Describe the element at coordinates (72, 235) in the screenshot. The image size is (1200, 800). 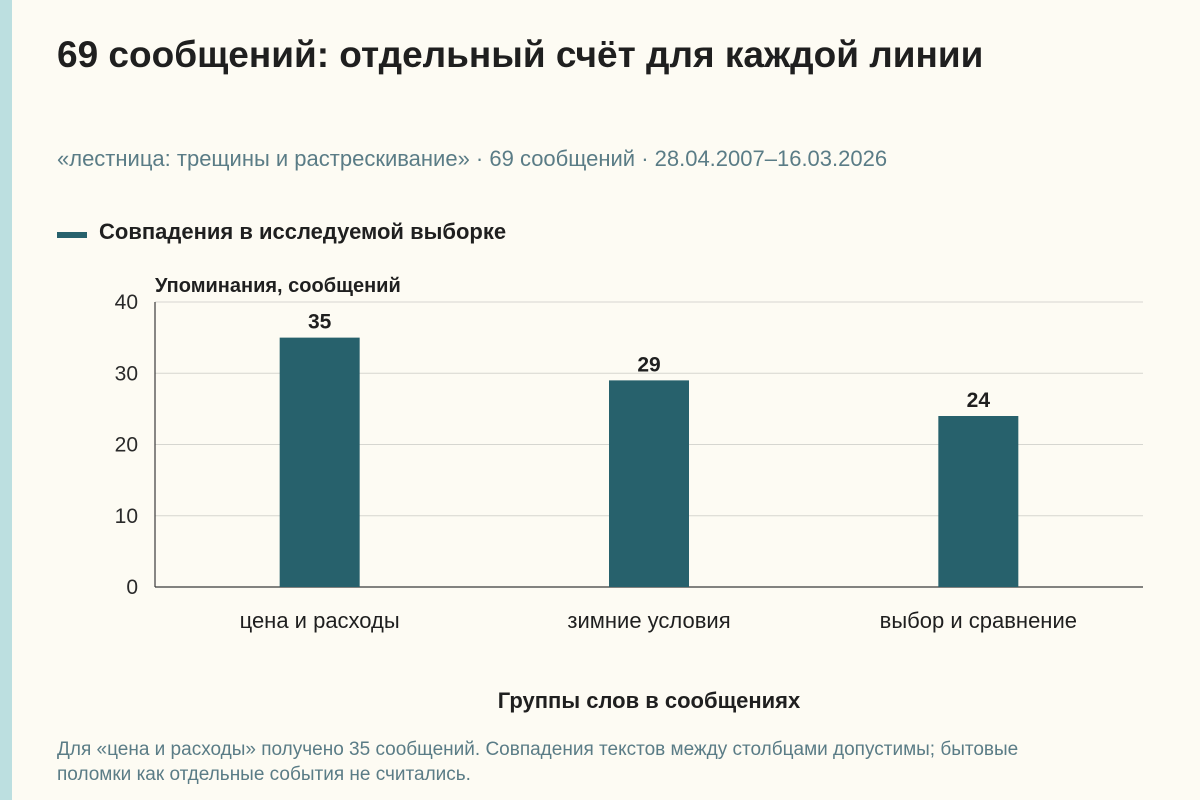
I see `legend-swatch` at that location.